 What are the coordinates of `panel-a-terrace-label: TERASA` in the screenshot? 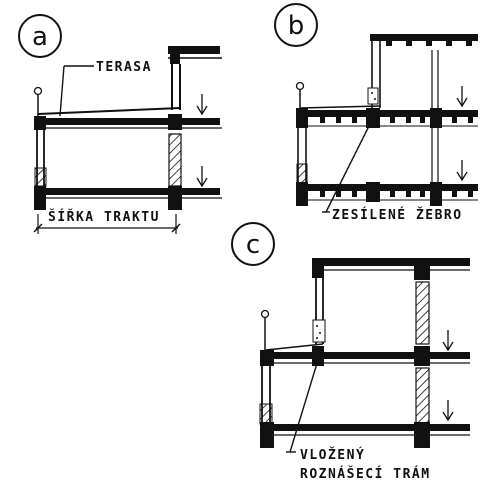 It's located at (105, 88).